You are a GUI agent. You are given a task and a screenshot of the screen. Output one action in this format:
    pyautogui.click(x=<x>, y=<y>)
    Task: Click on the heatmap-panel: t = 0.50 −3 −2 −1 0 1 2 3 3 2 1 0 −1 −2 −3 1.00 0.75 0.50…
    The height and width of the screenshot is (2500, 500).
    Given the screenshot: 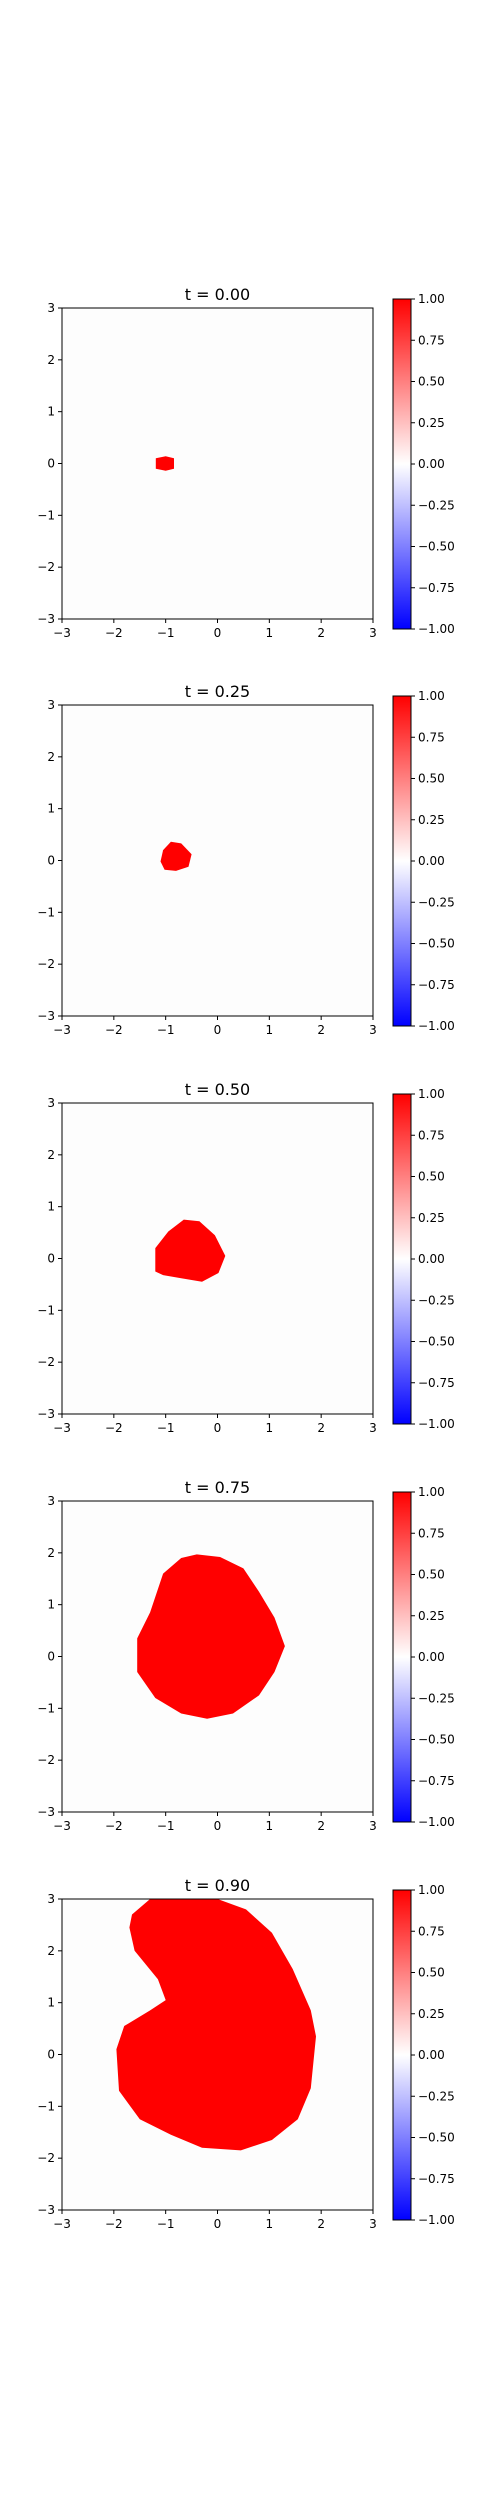 What is the action you would take?
    pyautogui.click(x=245, y=1257)
    